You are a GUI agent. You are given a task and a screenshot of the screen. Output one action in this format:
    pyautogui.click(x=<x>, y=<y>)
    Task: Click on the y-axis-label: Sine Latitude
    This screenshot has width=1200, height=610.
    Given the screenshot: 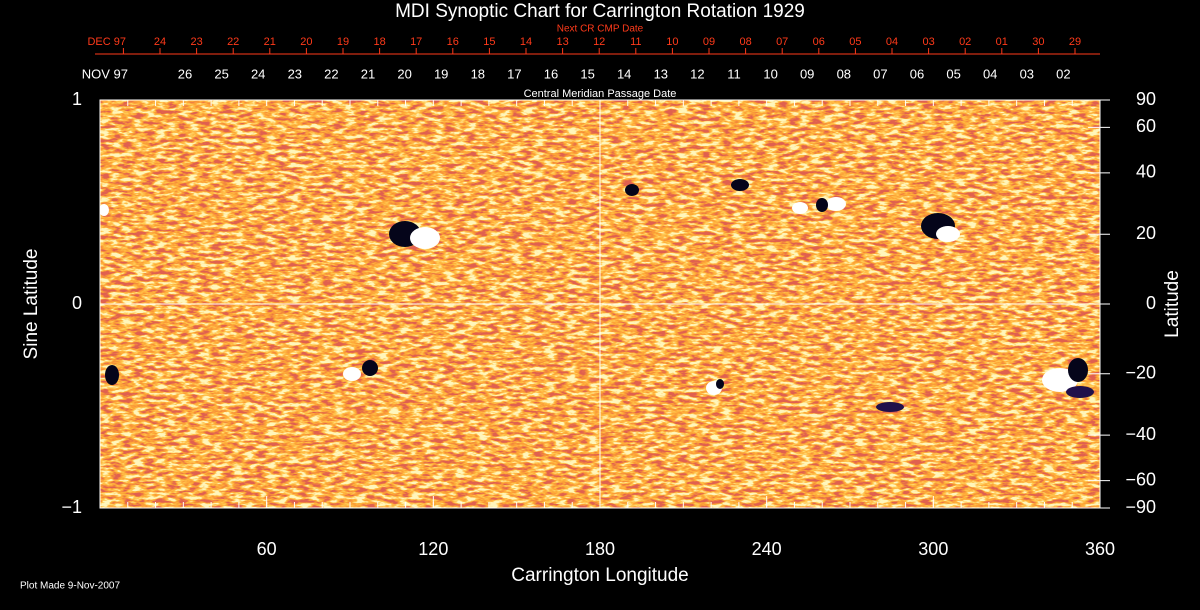 What is the action you would take?
    pyautogui.click(x=31, y=304)
    